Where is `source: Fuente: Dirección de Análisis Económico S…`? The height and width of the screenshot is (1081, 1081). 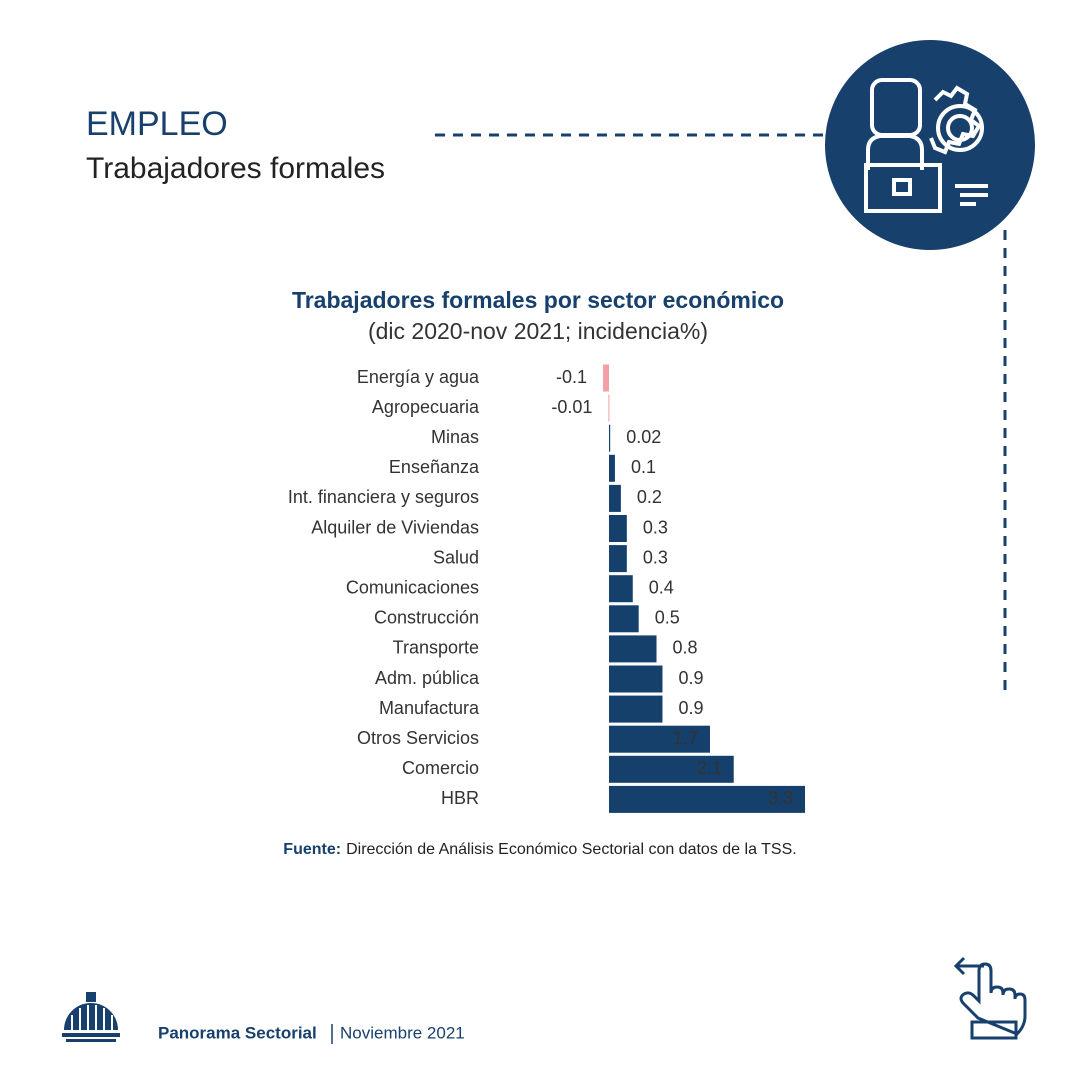 source: Fuente: Dirección de Análisis Económico S… is located at coordinates (539, 849).